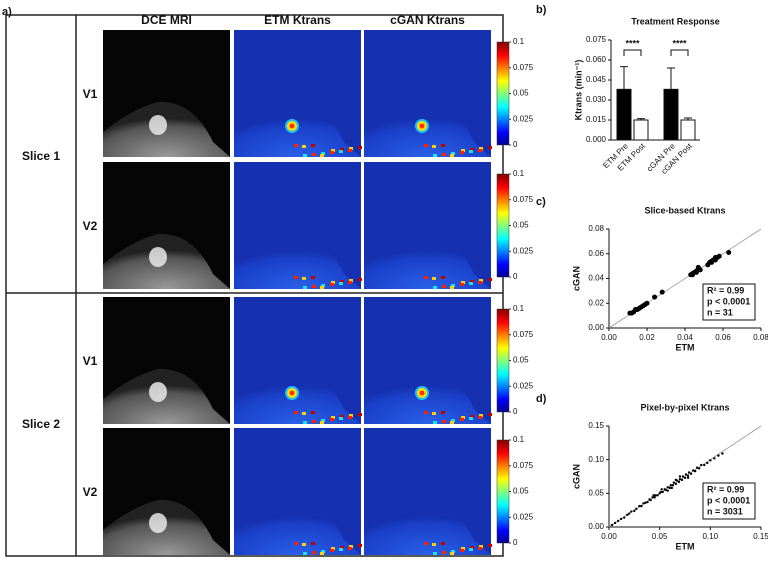 The image size is (768, 561). Describe the element at coordinates (641, 130) in the screenshot. I see `bar` at that location.